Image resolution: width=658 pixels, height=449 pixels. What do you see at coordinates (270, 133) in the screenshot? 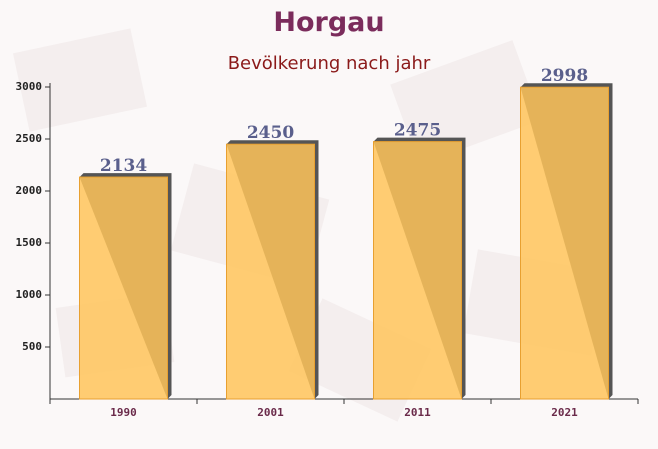
I see `value-label: 2450` at bounding box center [270, 133].